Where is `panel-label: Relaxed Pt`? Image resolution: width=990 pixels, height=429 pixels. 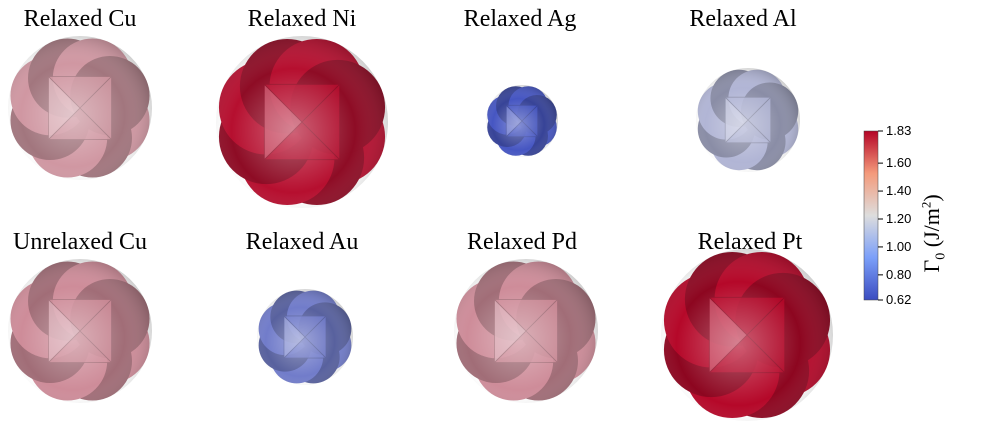 panel-label: Relaxed Pt is located at coordinates (750, 242).